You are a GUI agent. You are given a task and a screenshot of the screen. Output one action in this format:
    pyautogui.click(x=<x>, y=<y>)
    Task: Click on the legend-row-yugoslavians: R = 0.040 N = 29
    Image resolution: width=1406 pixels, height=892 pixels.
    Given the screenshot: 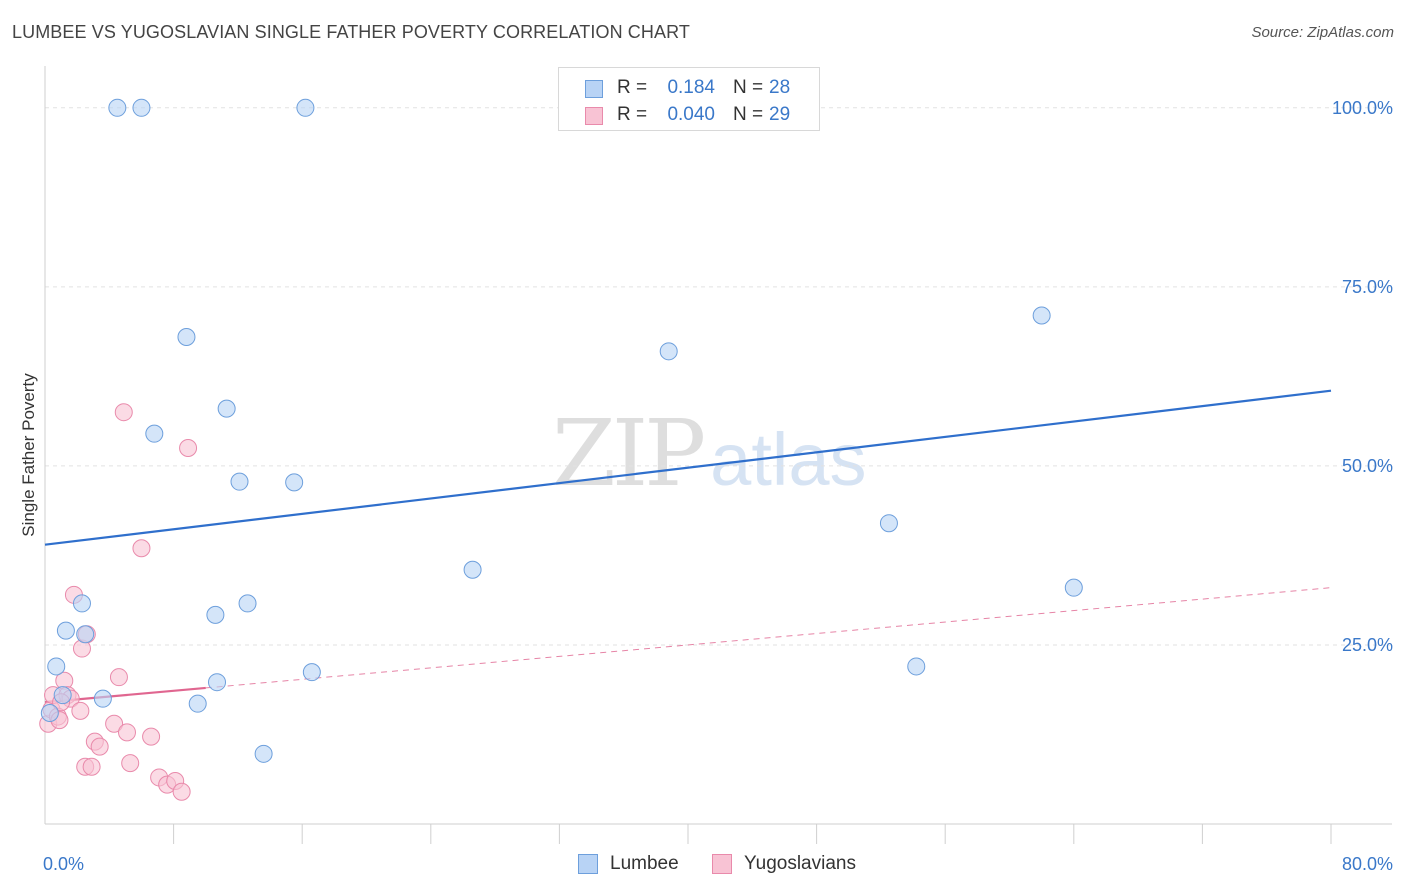 What is the action you would take?
    pyautogui.click(x=689, y=114)
    